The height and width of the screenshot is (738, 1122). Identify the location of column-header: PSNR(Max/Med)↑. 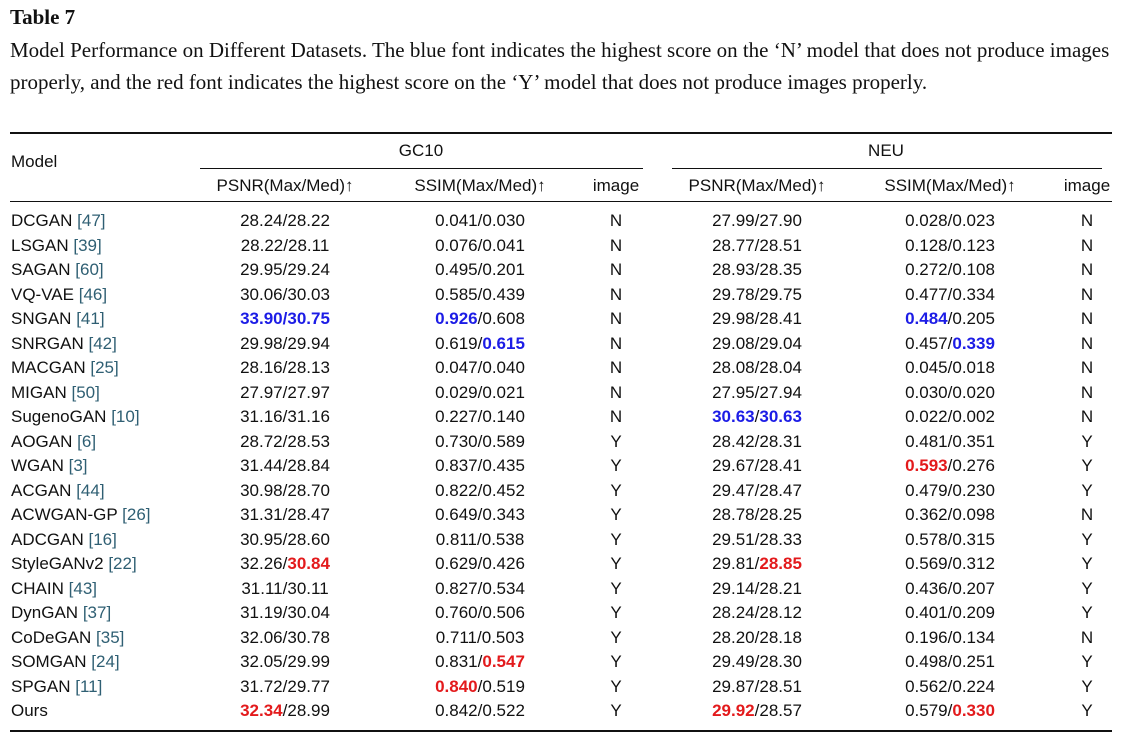
(285, 185).